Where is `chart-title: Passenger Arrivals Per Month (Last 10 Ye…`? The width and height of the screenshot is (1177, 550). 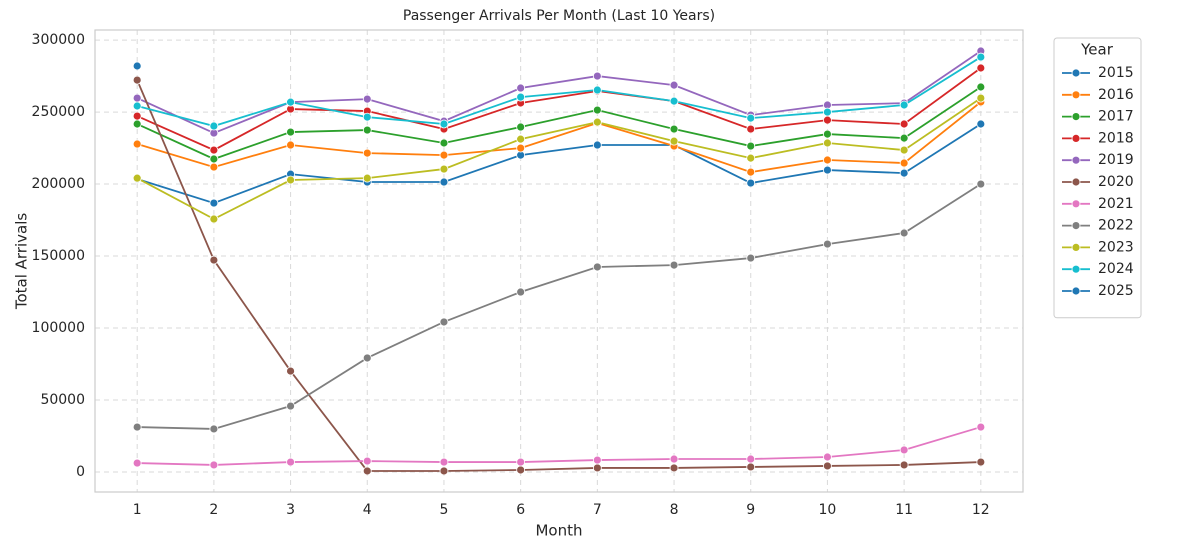 chart-title: Passenger Arrivals Per Month (Last 10 Ye… is located at coordinates (559, 16).